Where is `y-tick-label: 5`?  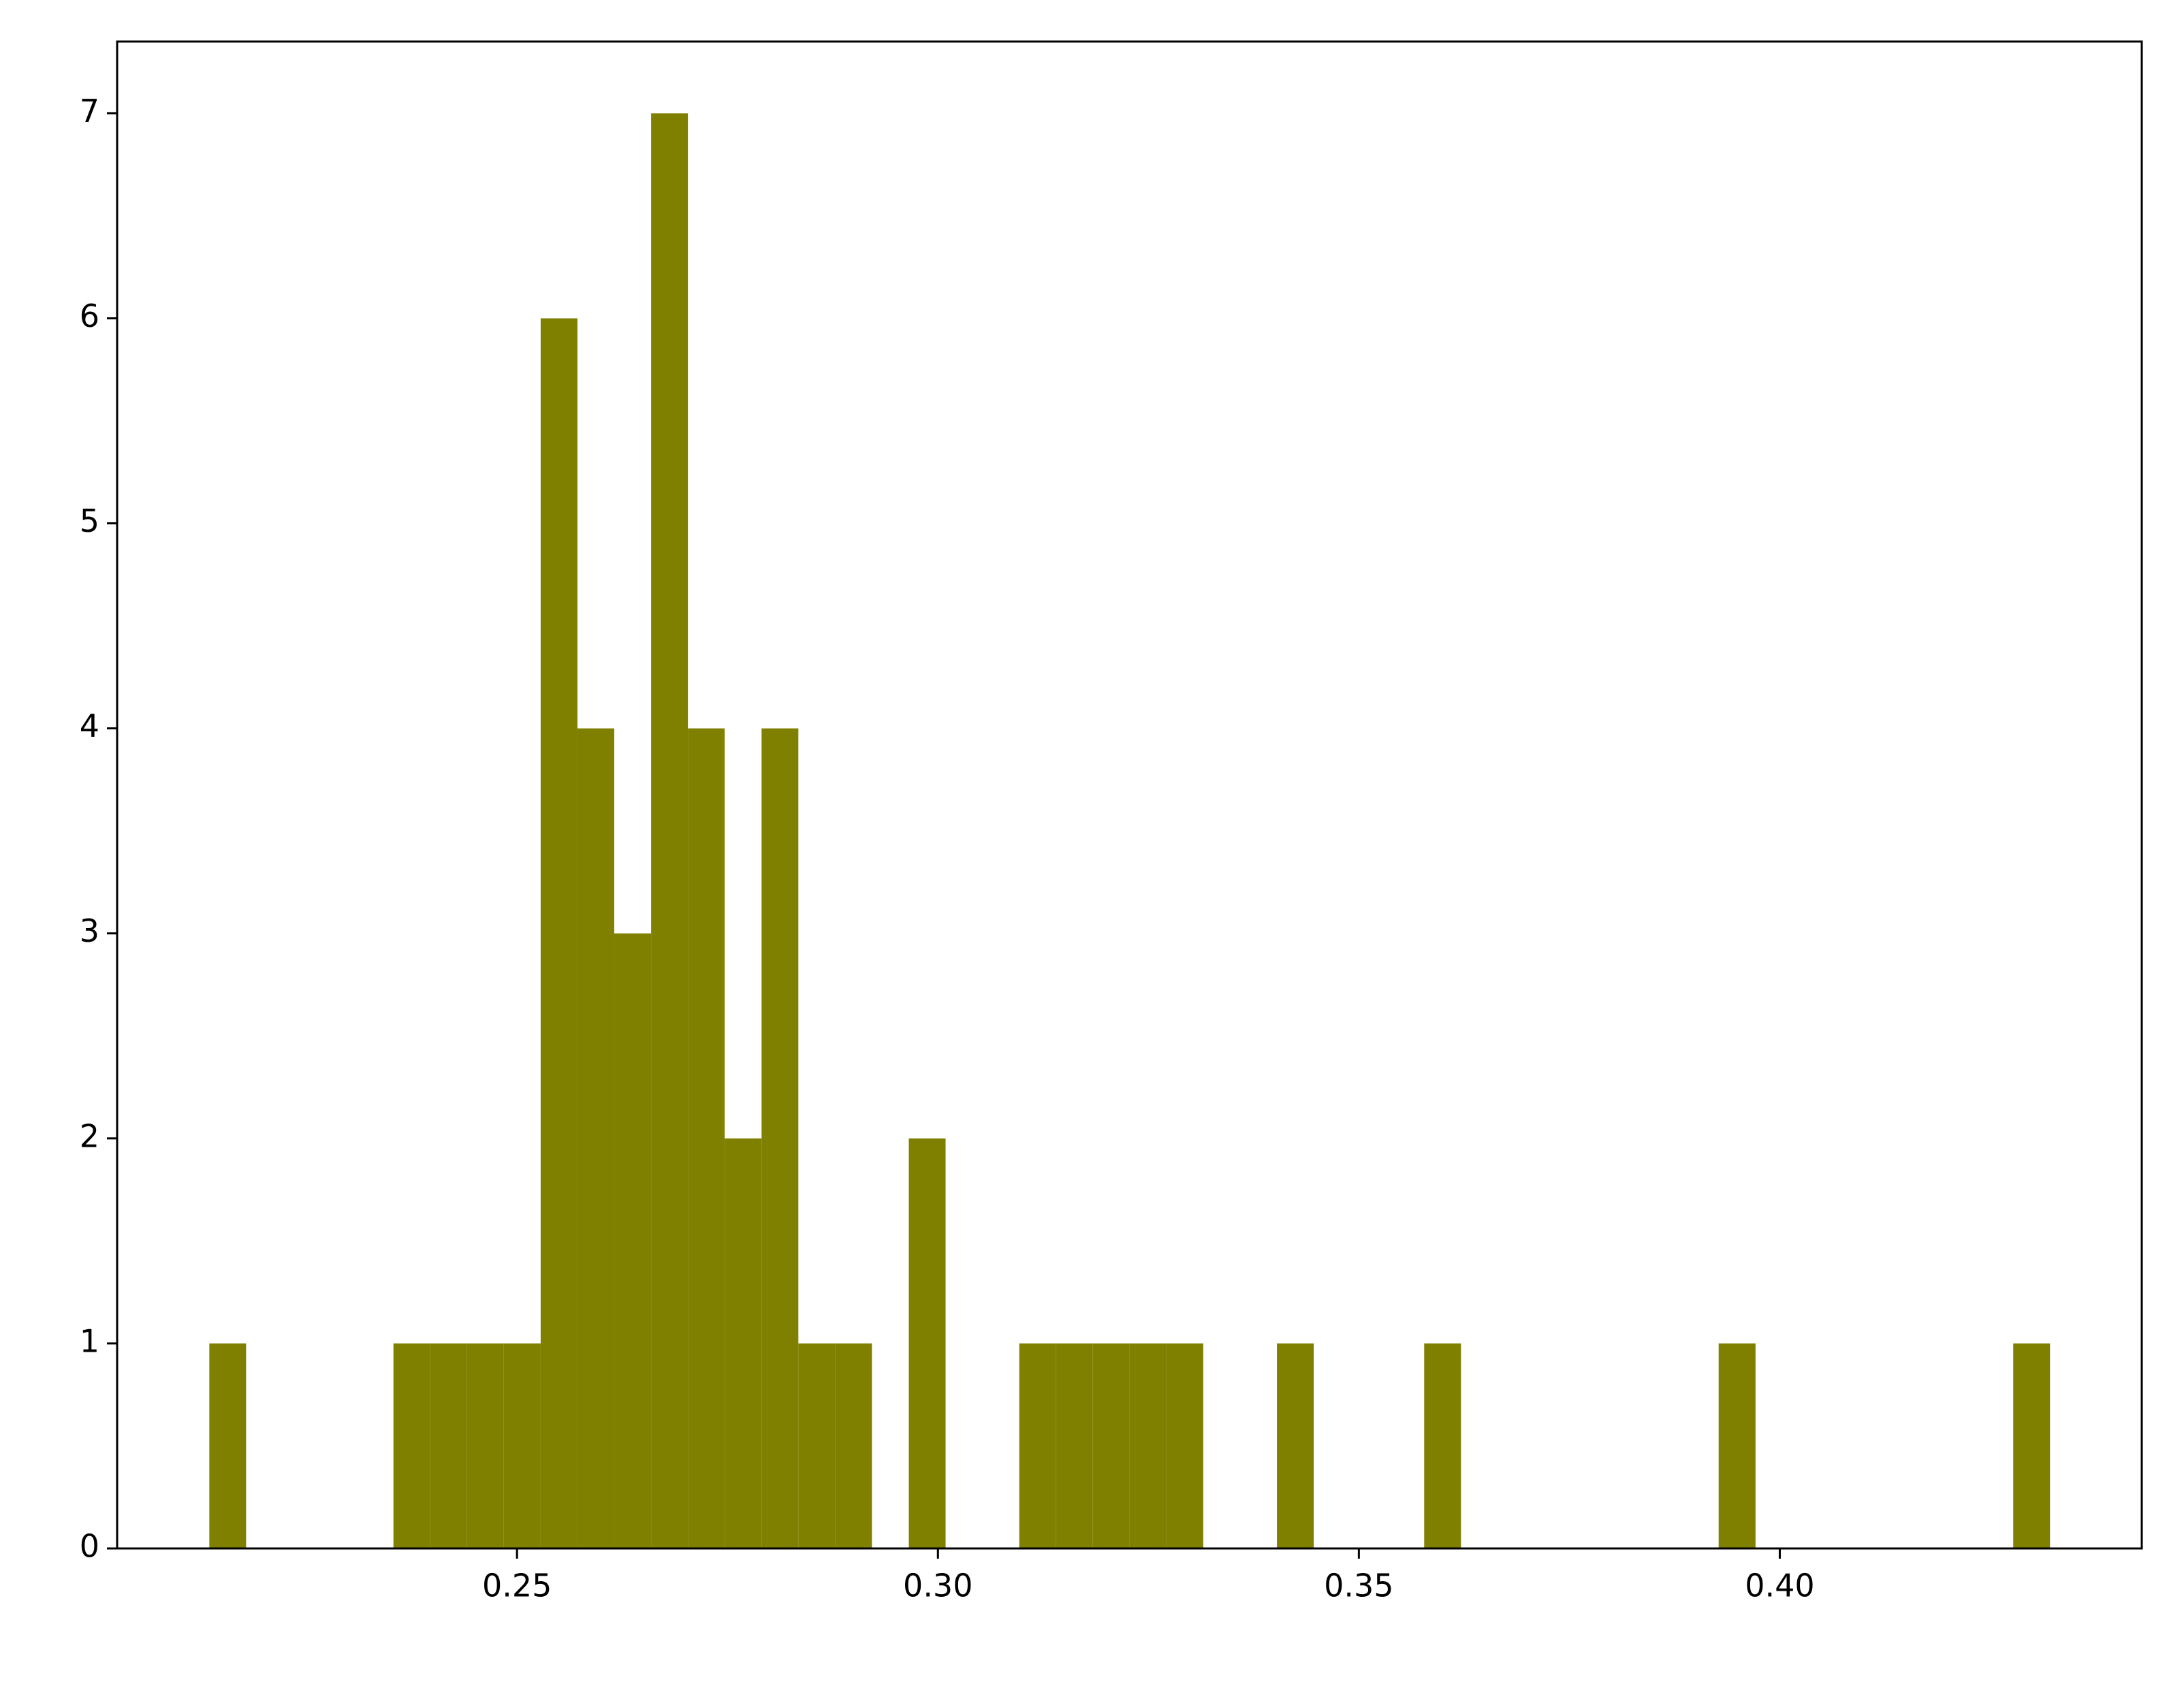
y-tick-label: 5 is located at coordinates (89, 521).